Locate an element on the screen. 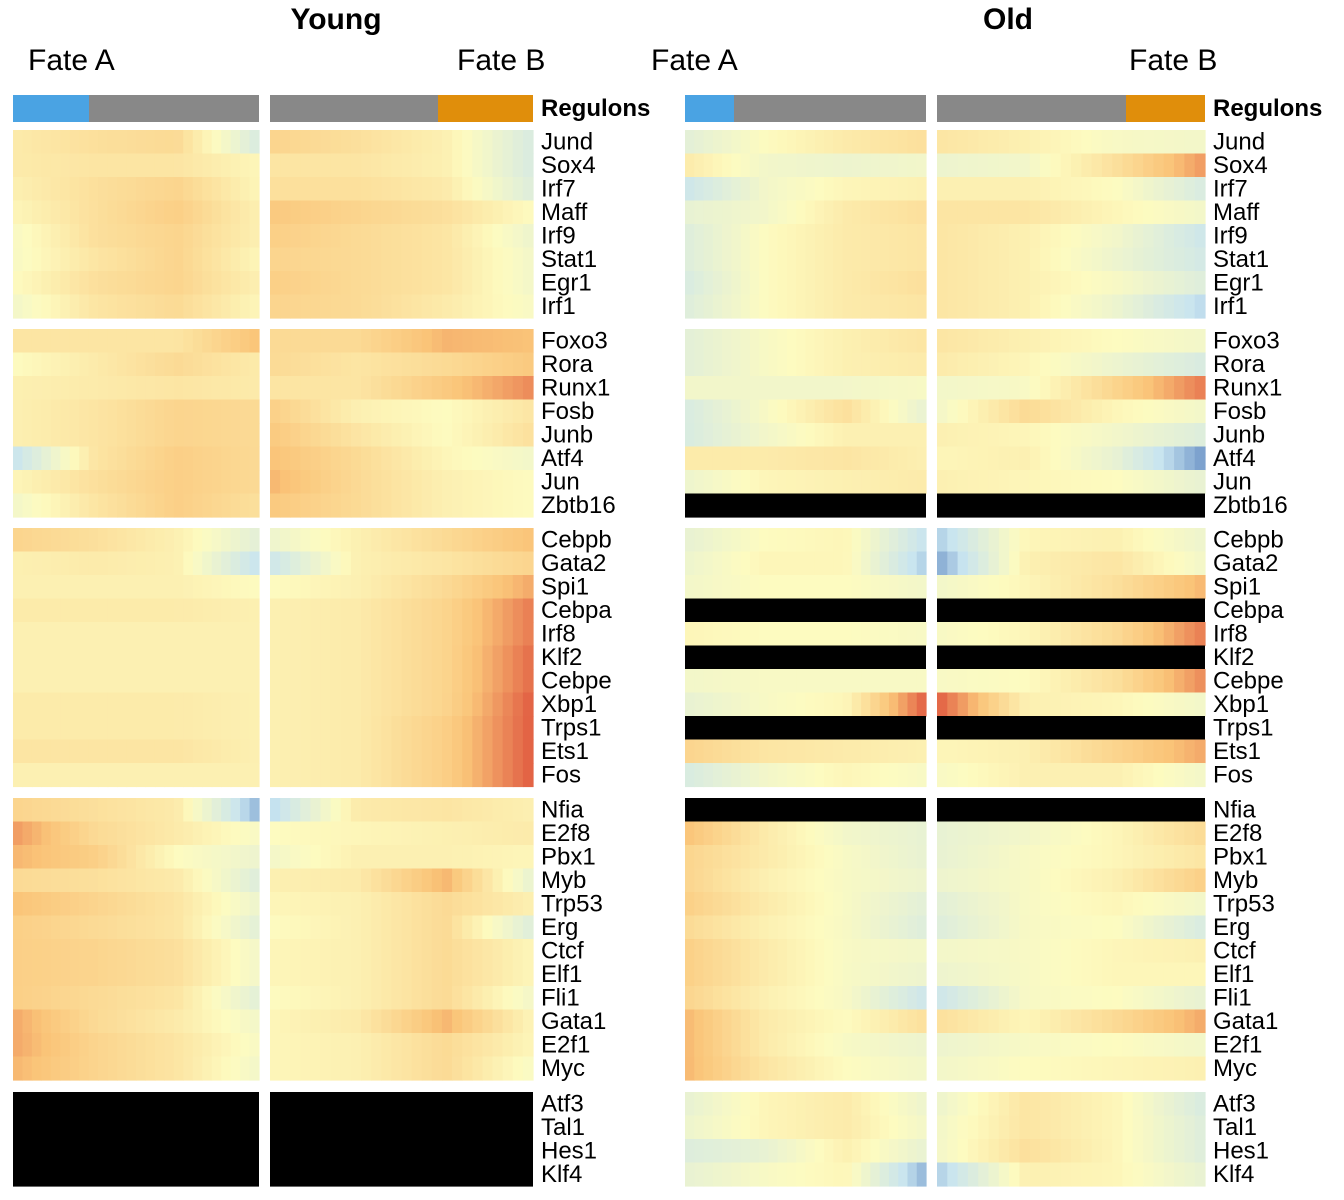  young-row-label-Fli1: Fli1 is located at coordinates (560, 998).